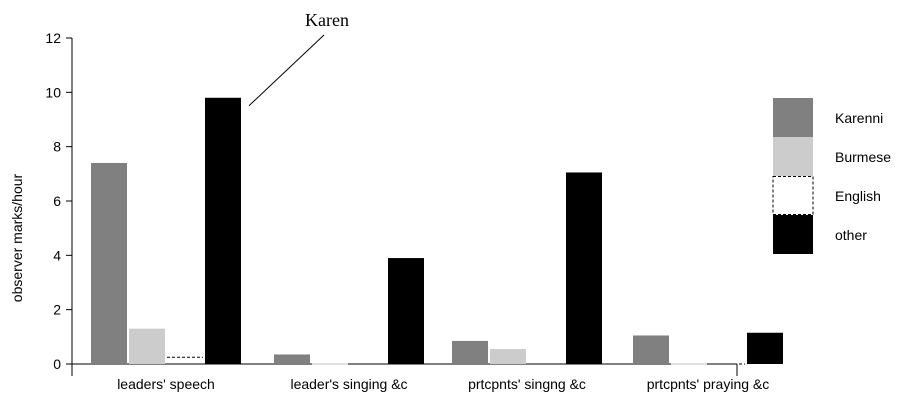 This screenshot has width=897, height=397. Describe the element at coordinates (863, 157) in the screenshot. I see `legend-label-burmese: Burmese` at that location.